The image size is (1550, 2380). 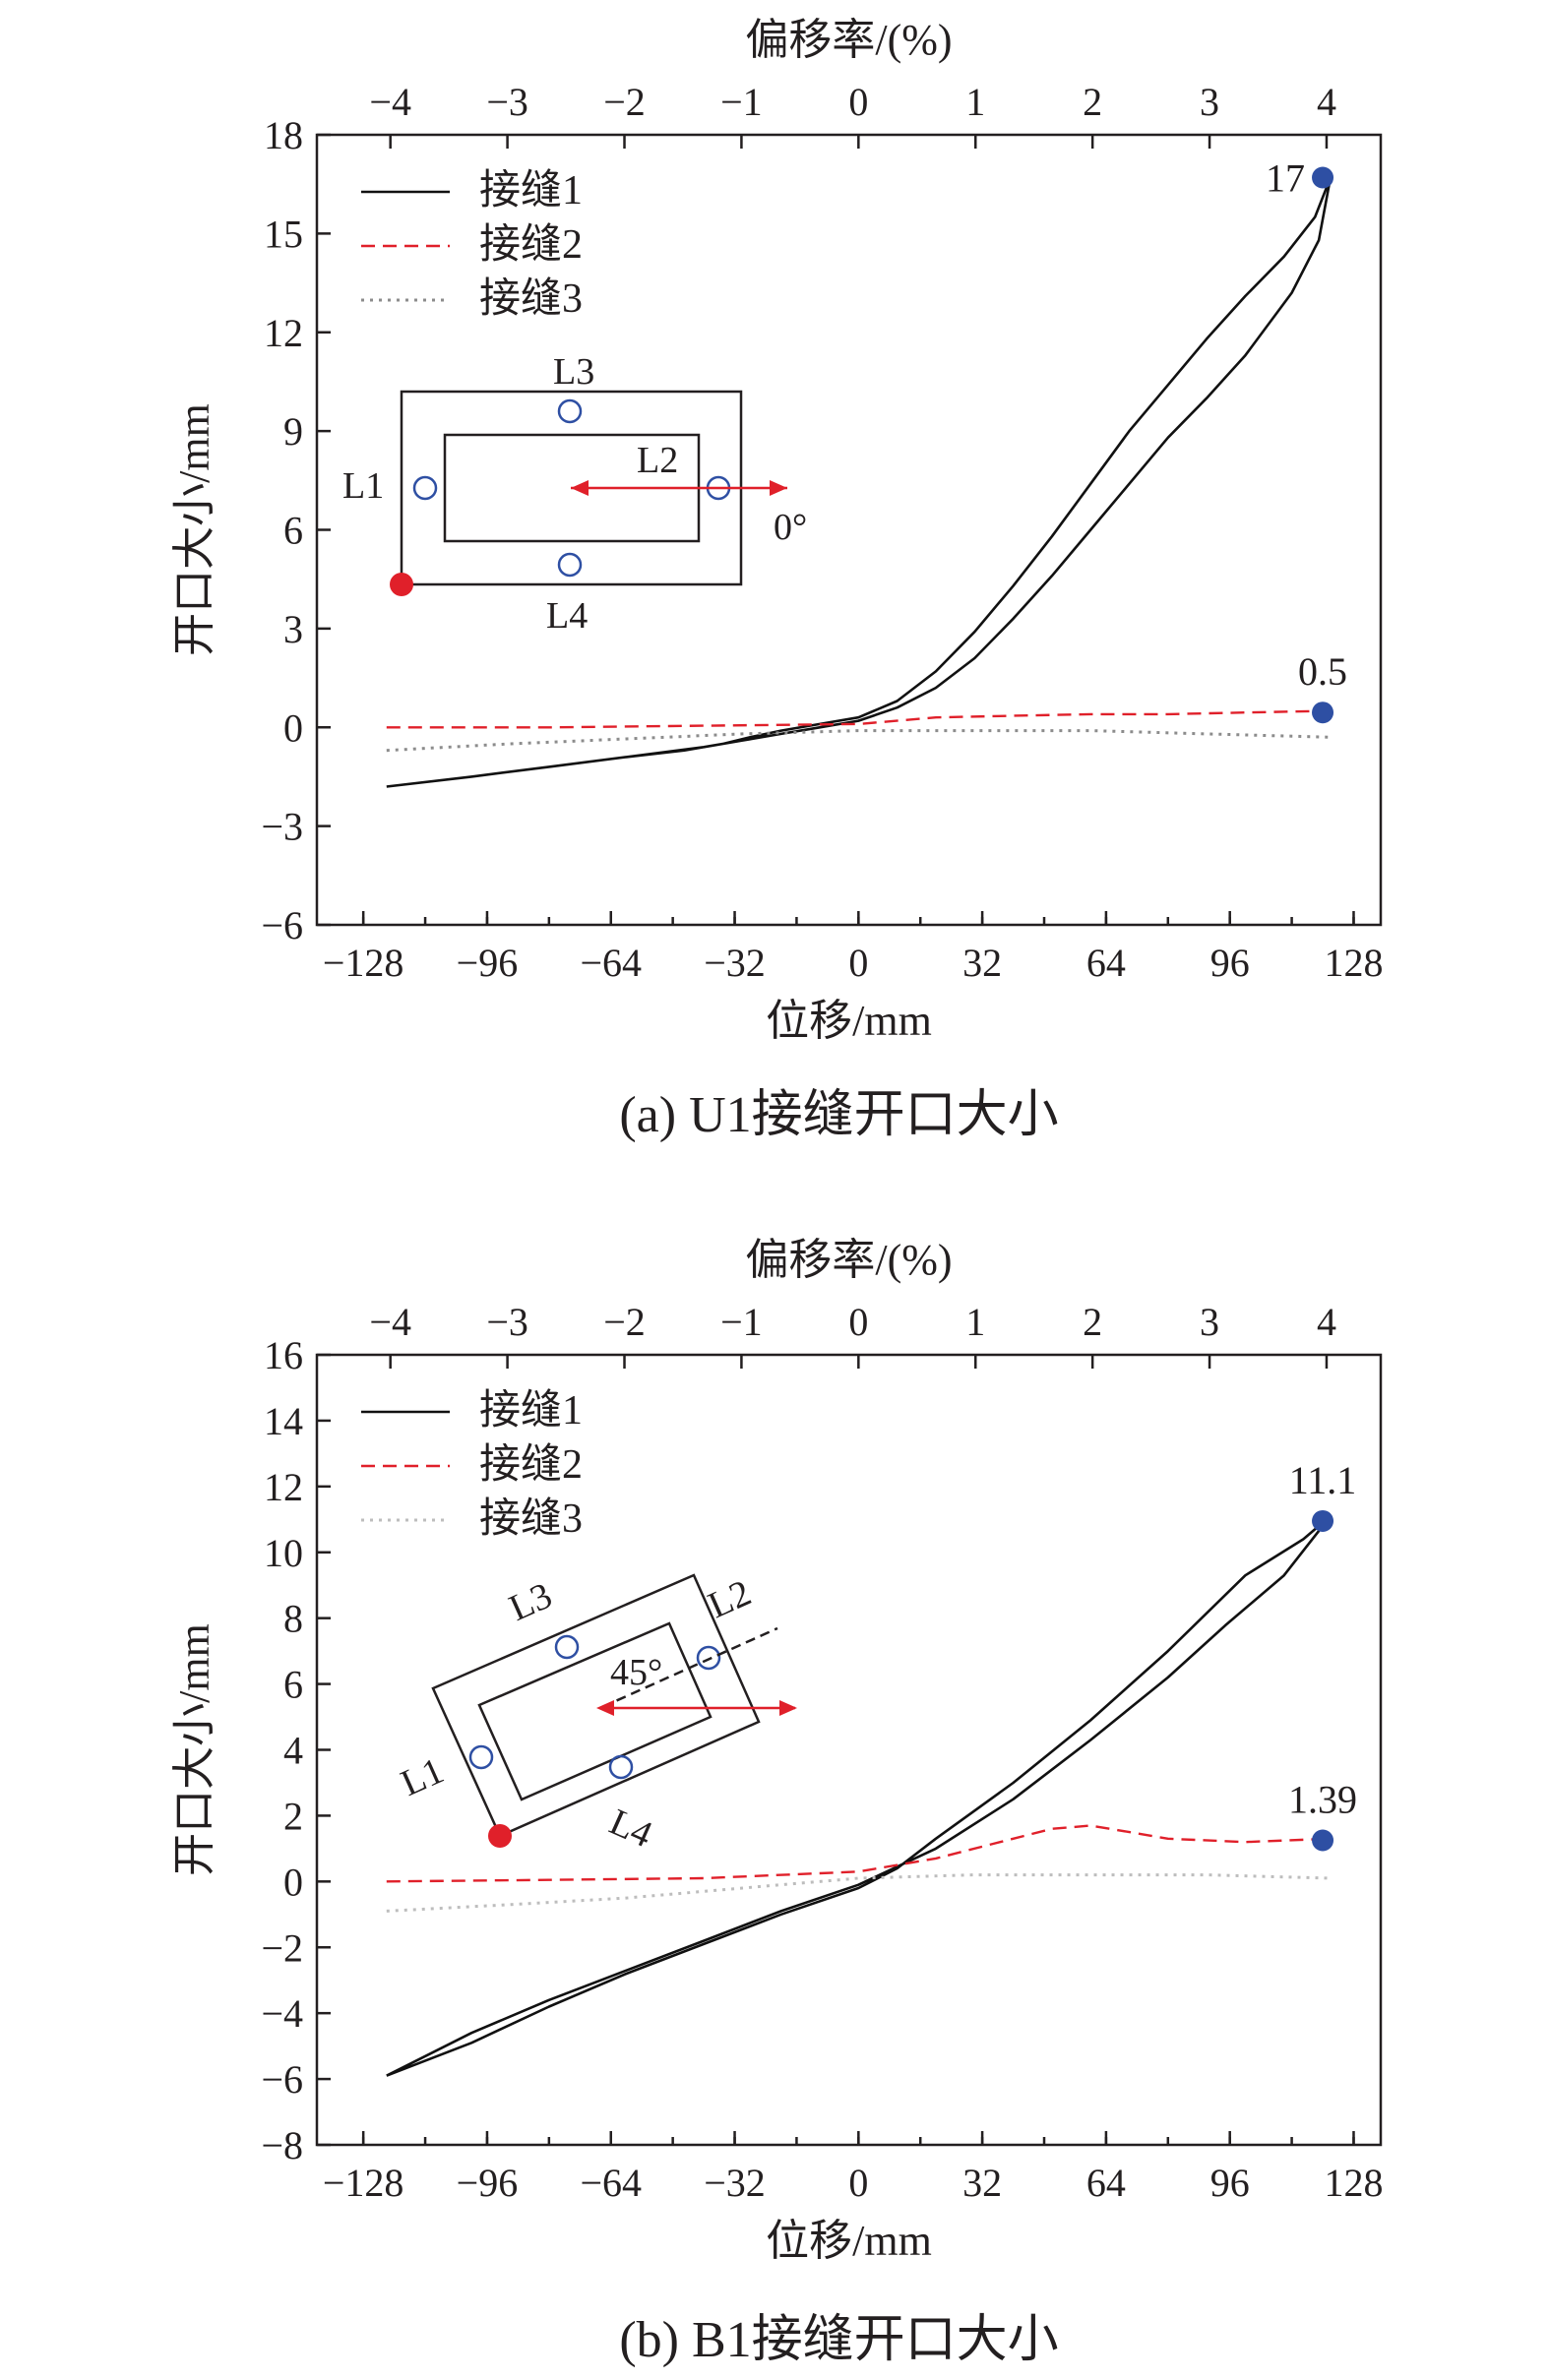 I want to click on peak-label: 1.39, so click(x=1322, y=1800).